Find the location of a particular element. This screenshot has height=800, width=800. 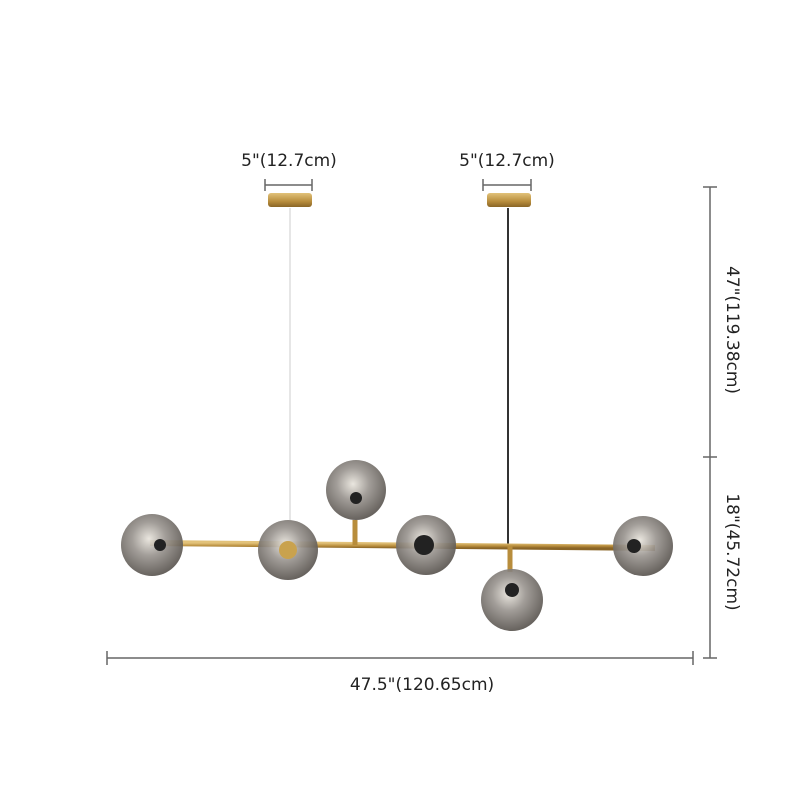

height-dimension is located at coordinates (710, 422).